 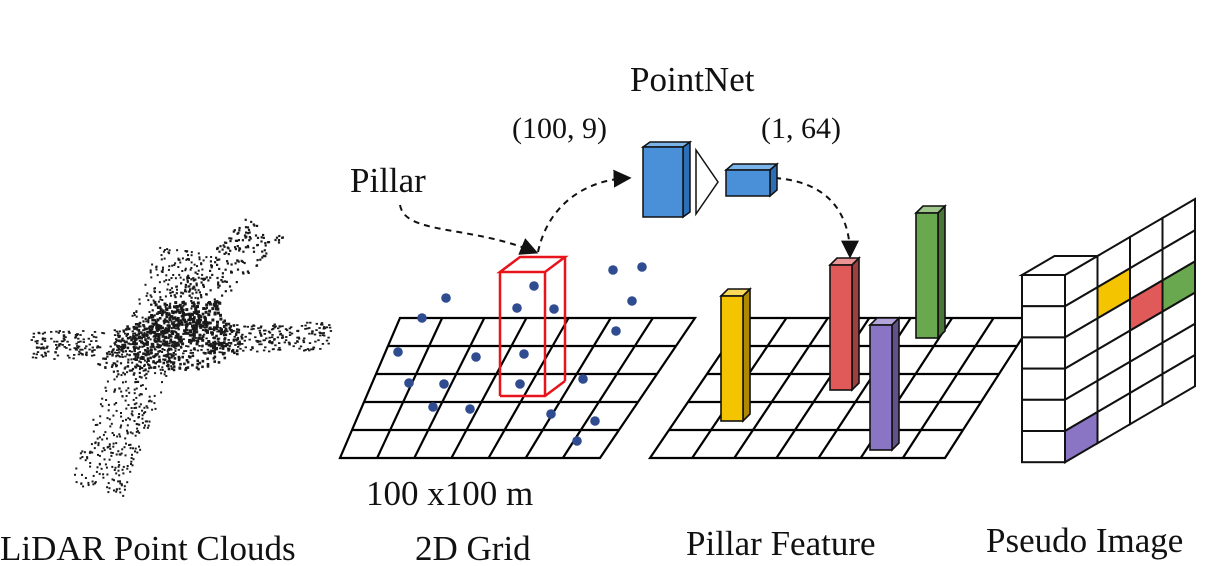 I want to click on grid-2d-col-line, so click(x=489, y=388).